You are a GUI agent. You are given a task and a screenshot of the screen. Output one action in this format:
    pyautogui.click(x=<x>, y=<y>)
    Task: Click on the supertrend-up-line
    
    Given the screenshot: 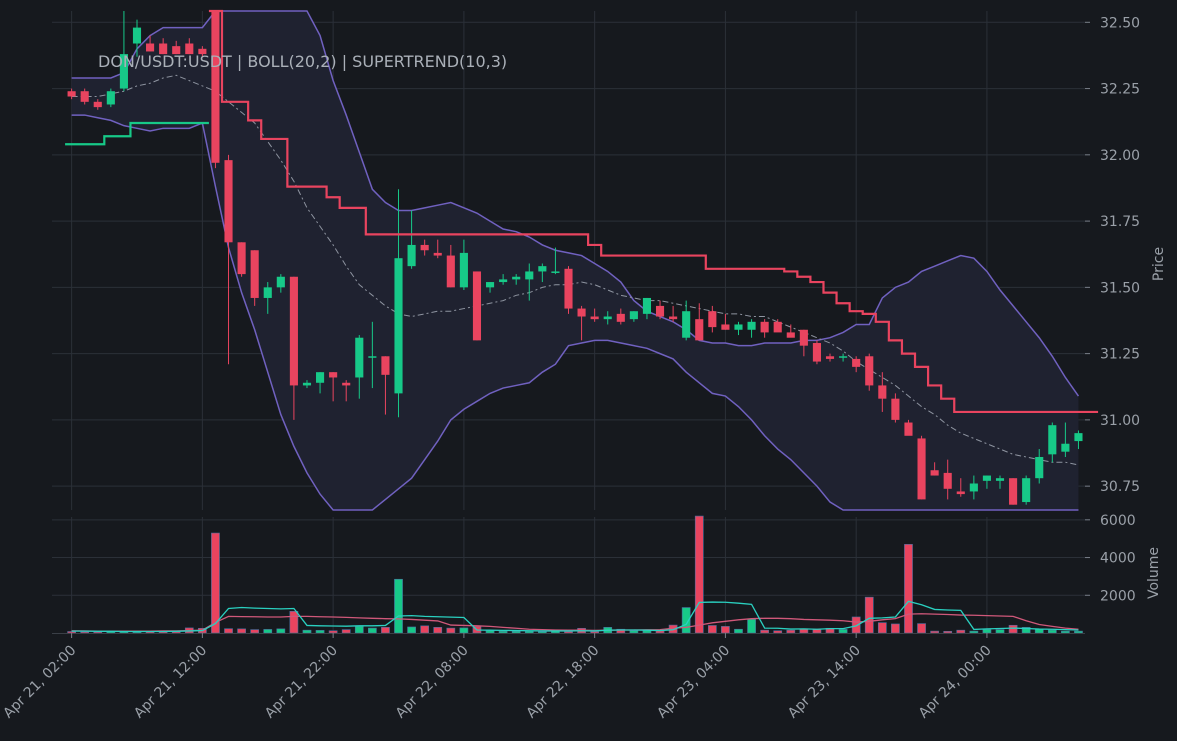 What is the action you would take?
    pyautogui.click(x=137, y=133)
    